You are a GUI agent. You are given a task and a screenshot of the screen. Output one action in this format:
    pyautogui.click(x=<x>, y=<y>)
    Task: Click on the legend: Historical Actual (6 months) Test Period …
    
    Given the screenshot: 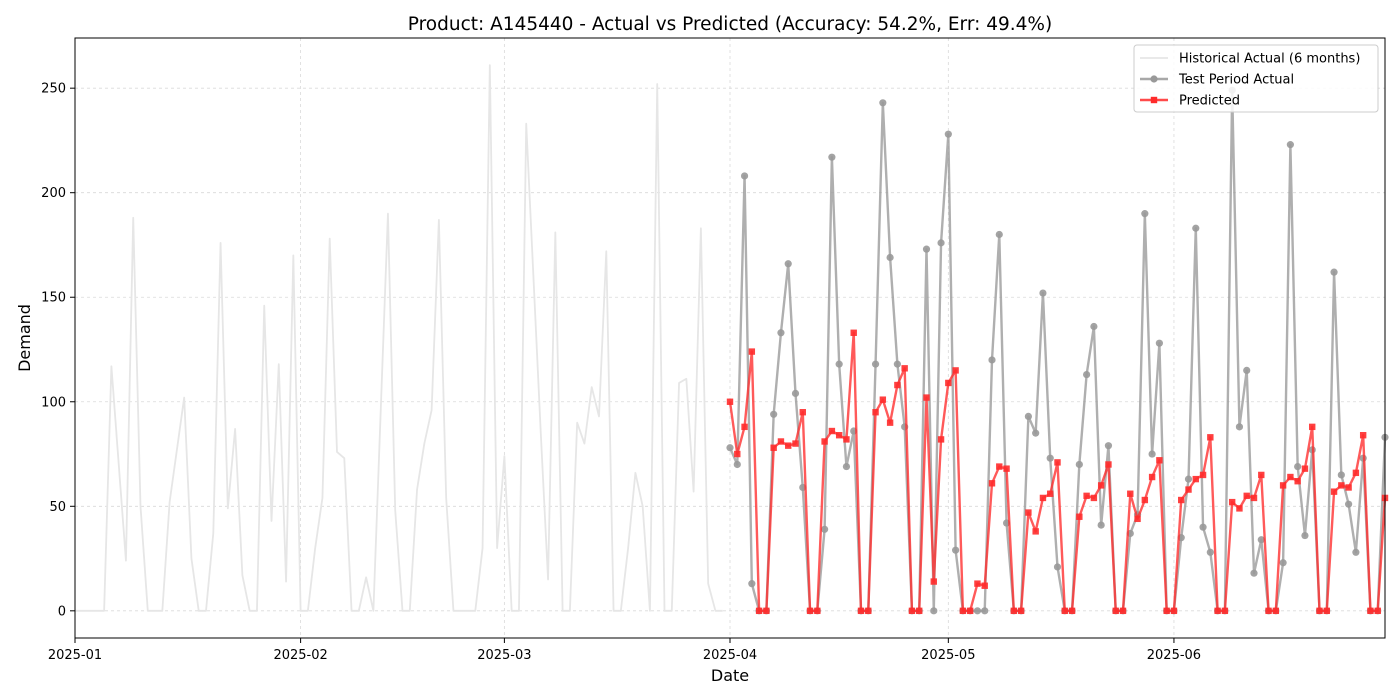 What is the action you would take?
    pyautogui.click(x=1256, y=78)
    